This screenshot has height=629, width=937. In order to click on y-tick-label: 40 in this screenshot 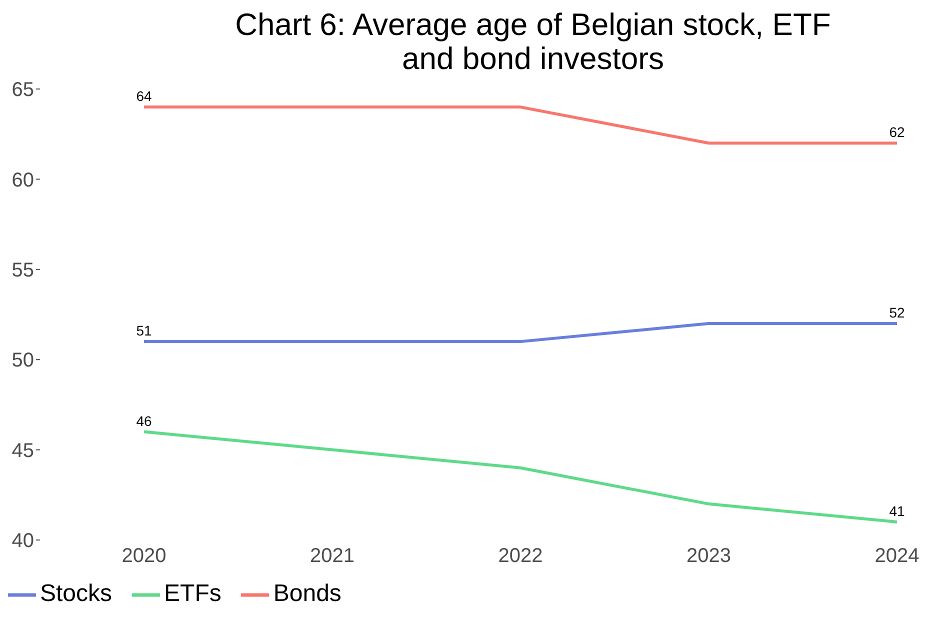, I will do `click(23, 541)`.